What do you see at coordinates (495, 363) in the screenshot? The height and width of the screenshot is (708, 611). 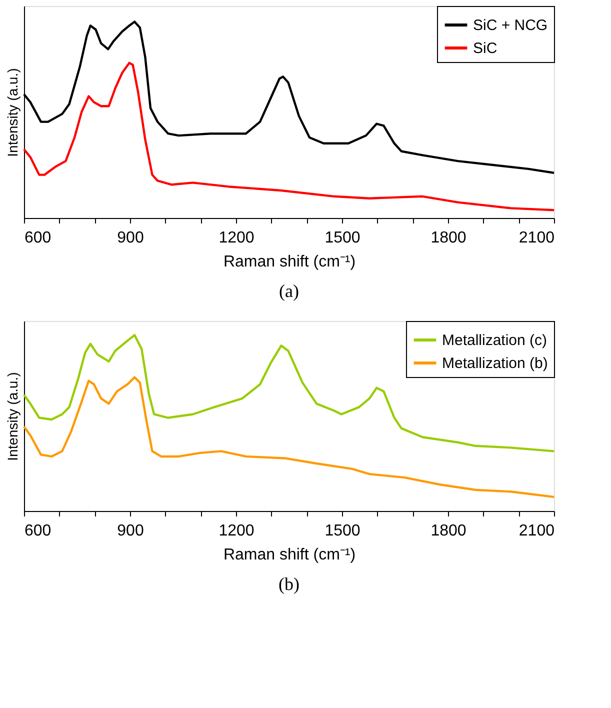 I see `legend-label: Metallization (b)` at bounding box center [495, 363].